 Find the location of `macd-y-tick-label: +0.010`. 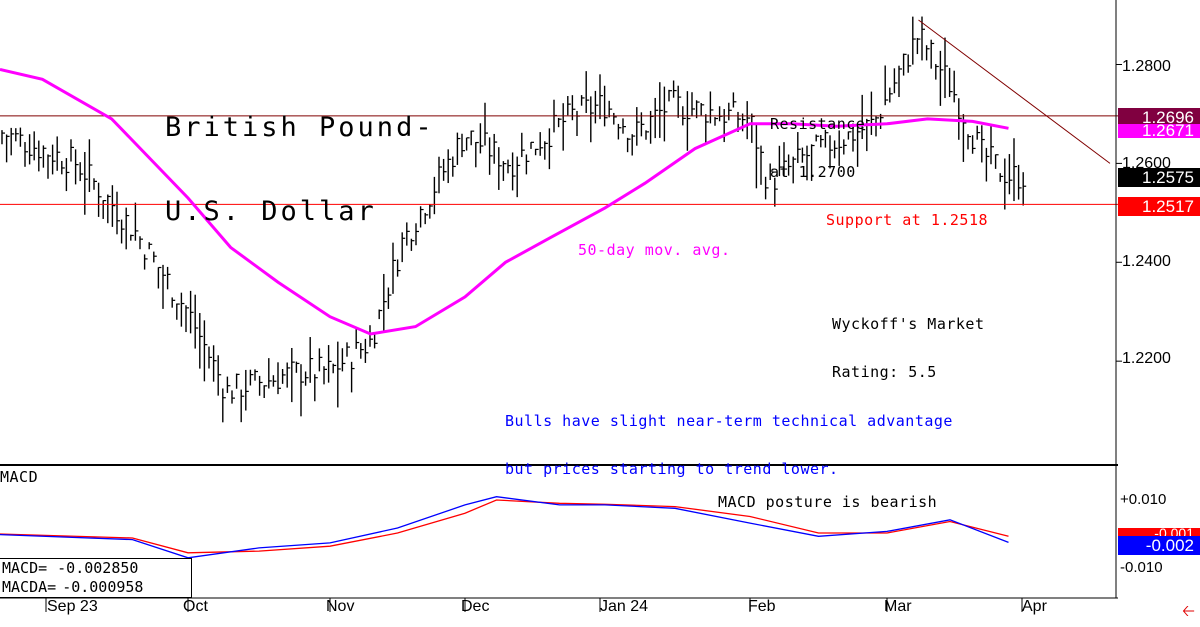

macd-y-tick-label: +0.010 is located at coordinates (1143, 499).